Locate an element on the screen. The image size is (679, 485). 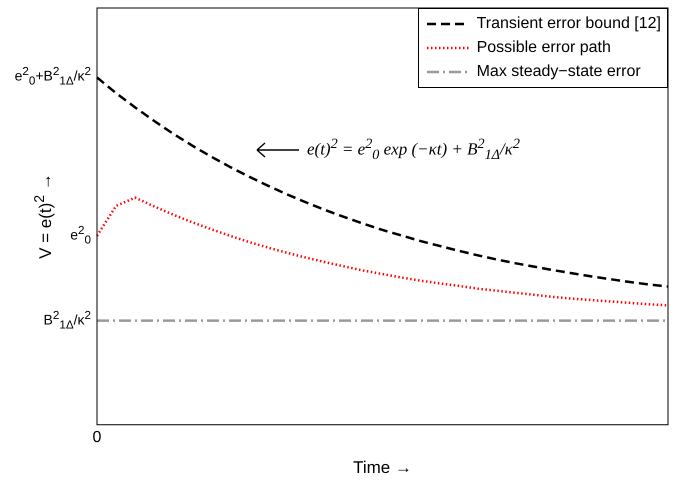
legend-label: Transient error bound [12] is located at coordinates (568, 24).